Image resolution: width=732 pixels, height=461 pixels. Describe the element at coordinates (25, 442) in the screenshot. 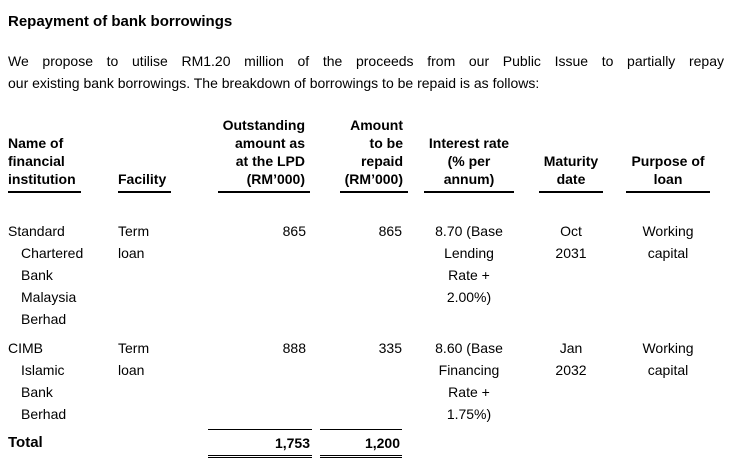

I see `total-label: Total` at that location.